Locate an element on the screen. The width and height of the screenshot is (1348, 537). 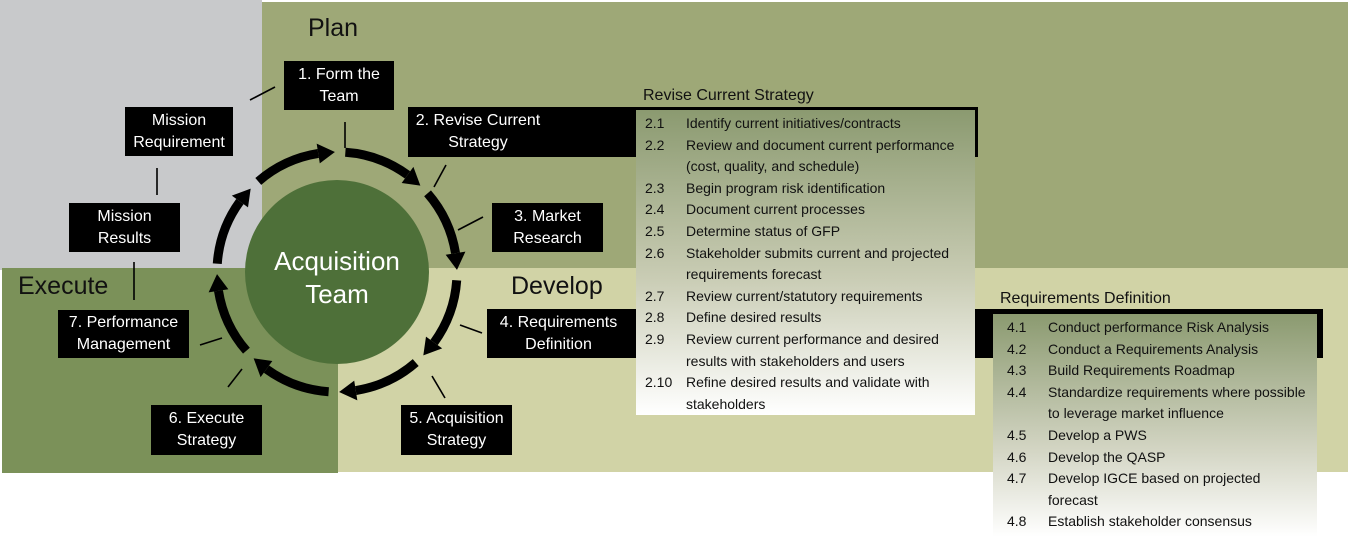
step-label: 5. Acquisition is located at coordinates (456, 418).